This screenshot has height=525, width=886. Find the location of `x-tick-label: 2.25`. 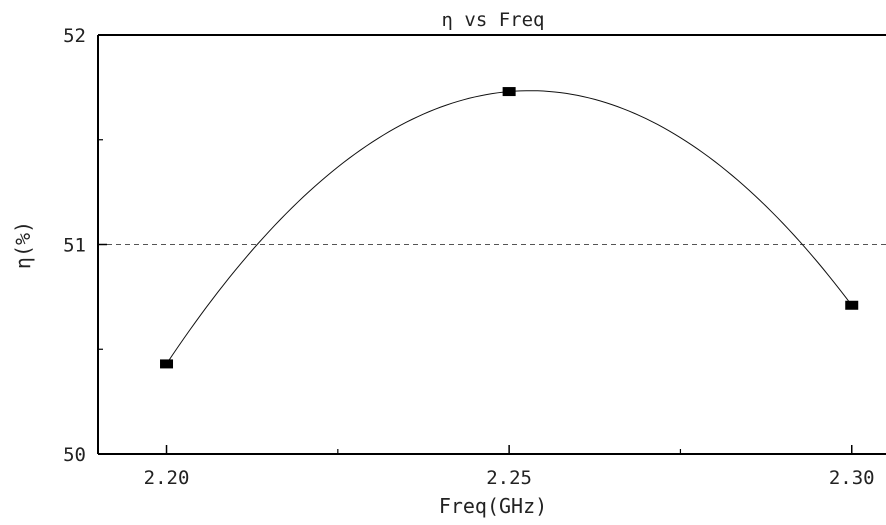

x-tick-label: 2.25 is located at coordinates (509, 478).